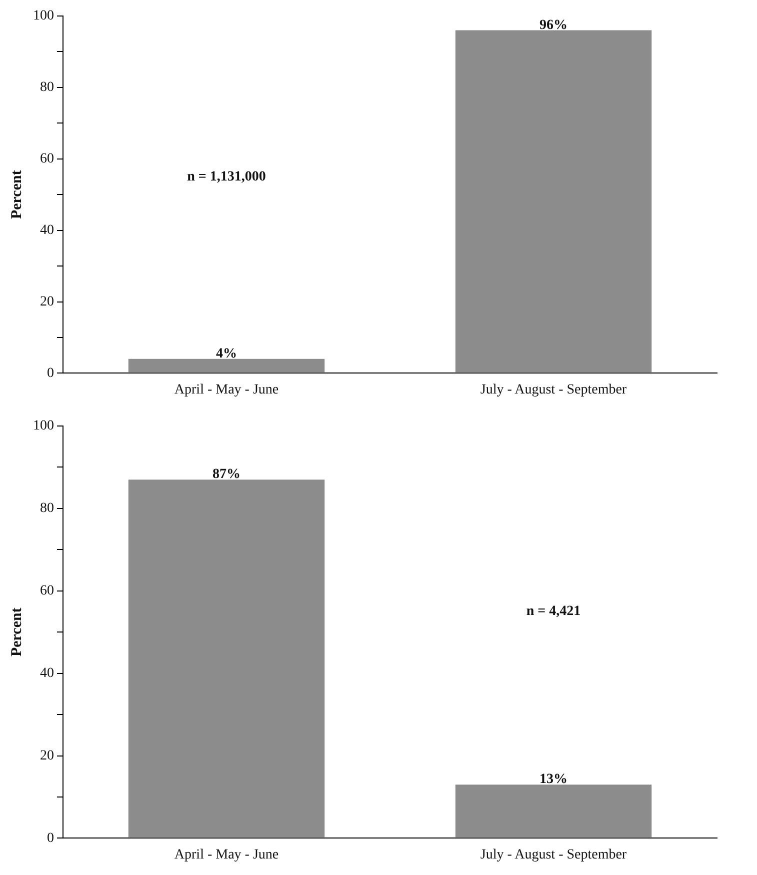 This screenshot has height=875, width=757. Describe the element at coordinates (553, 612) in the screenshot. I see `annotation: n = 4,421` at that location.